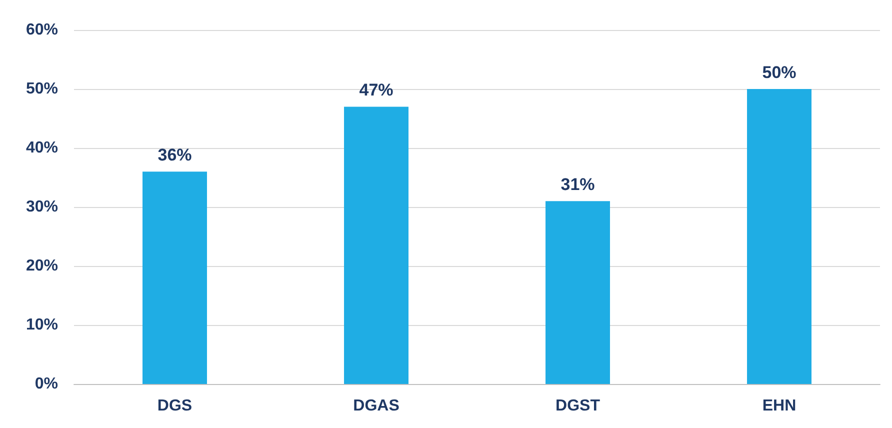 The image size is (892, 428). What do you see at coordinates (42, 325) in the screenshot?
I see `y-tick-label: 10%` at bounding box center [42, 325].